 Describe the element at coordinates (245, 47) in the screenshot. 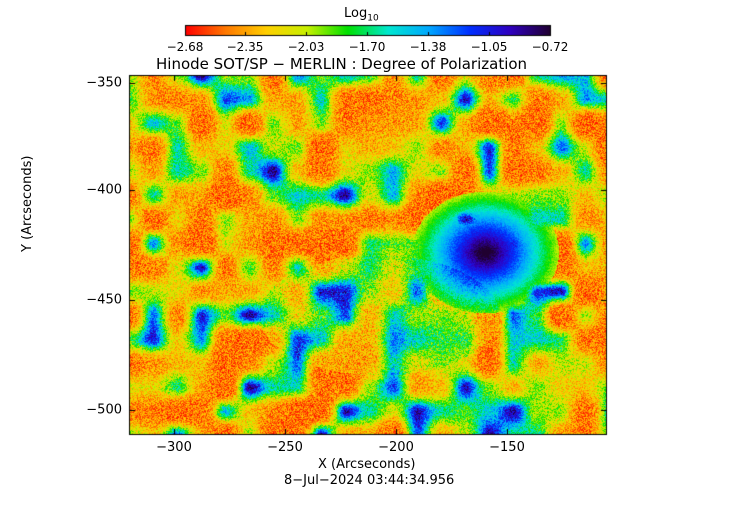

I see `colorbar-tick: −2.35` at that location.